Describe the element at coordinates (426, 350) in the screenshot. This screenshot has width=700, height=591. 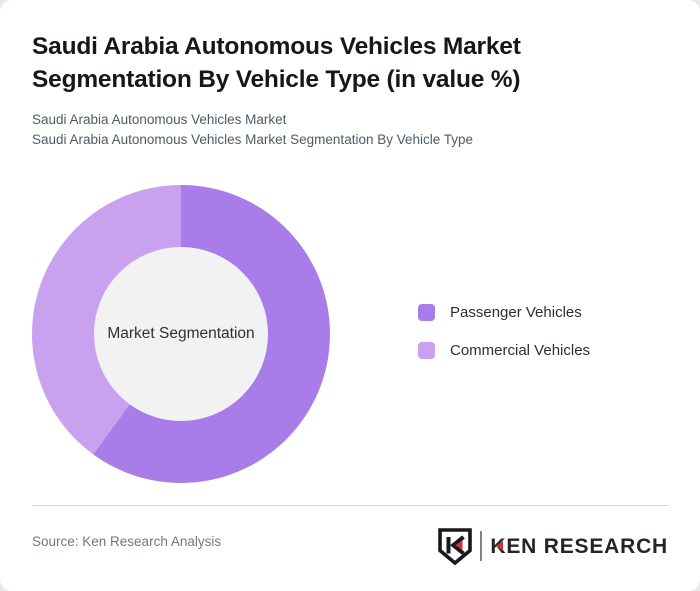
I see `legend-swatch-commercial` at that location.